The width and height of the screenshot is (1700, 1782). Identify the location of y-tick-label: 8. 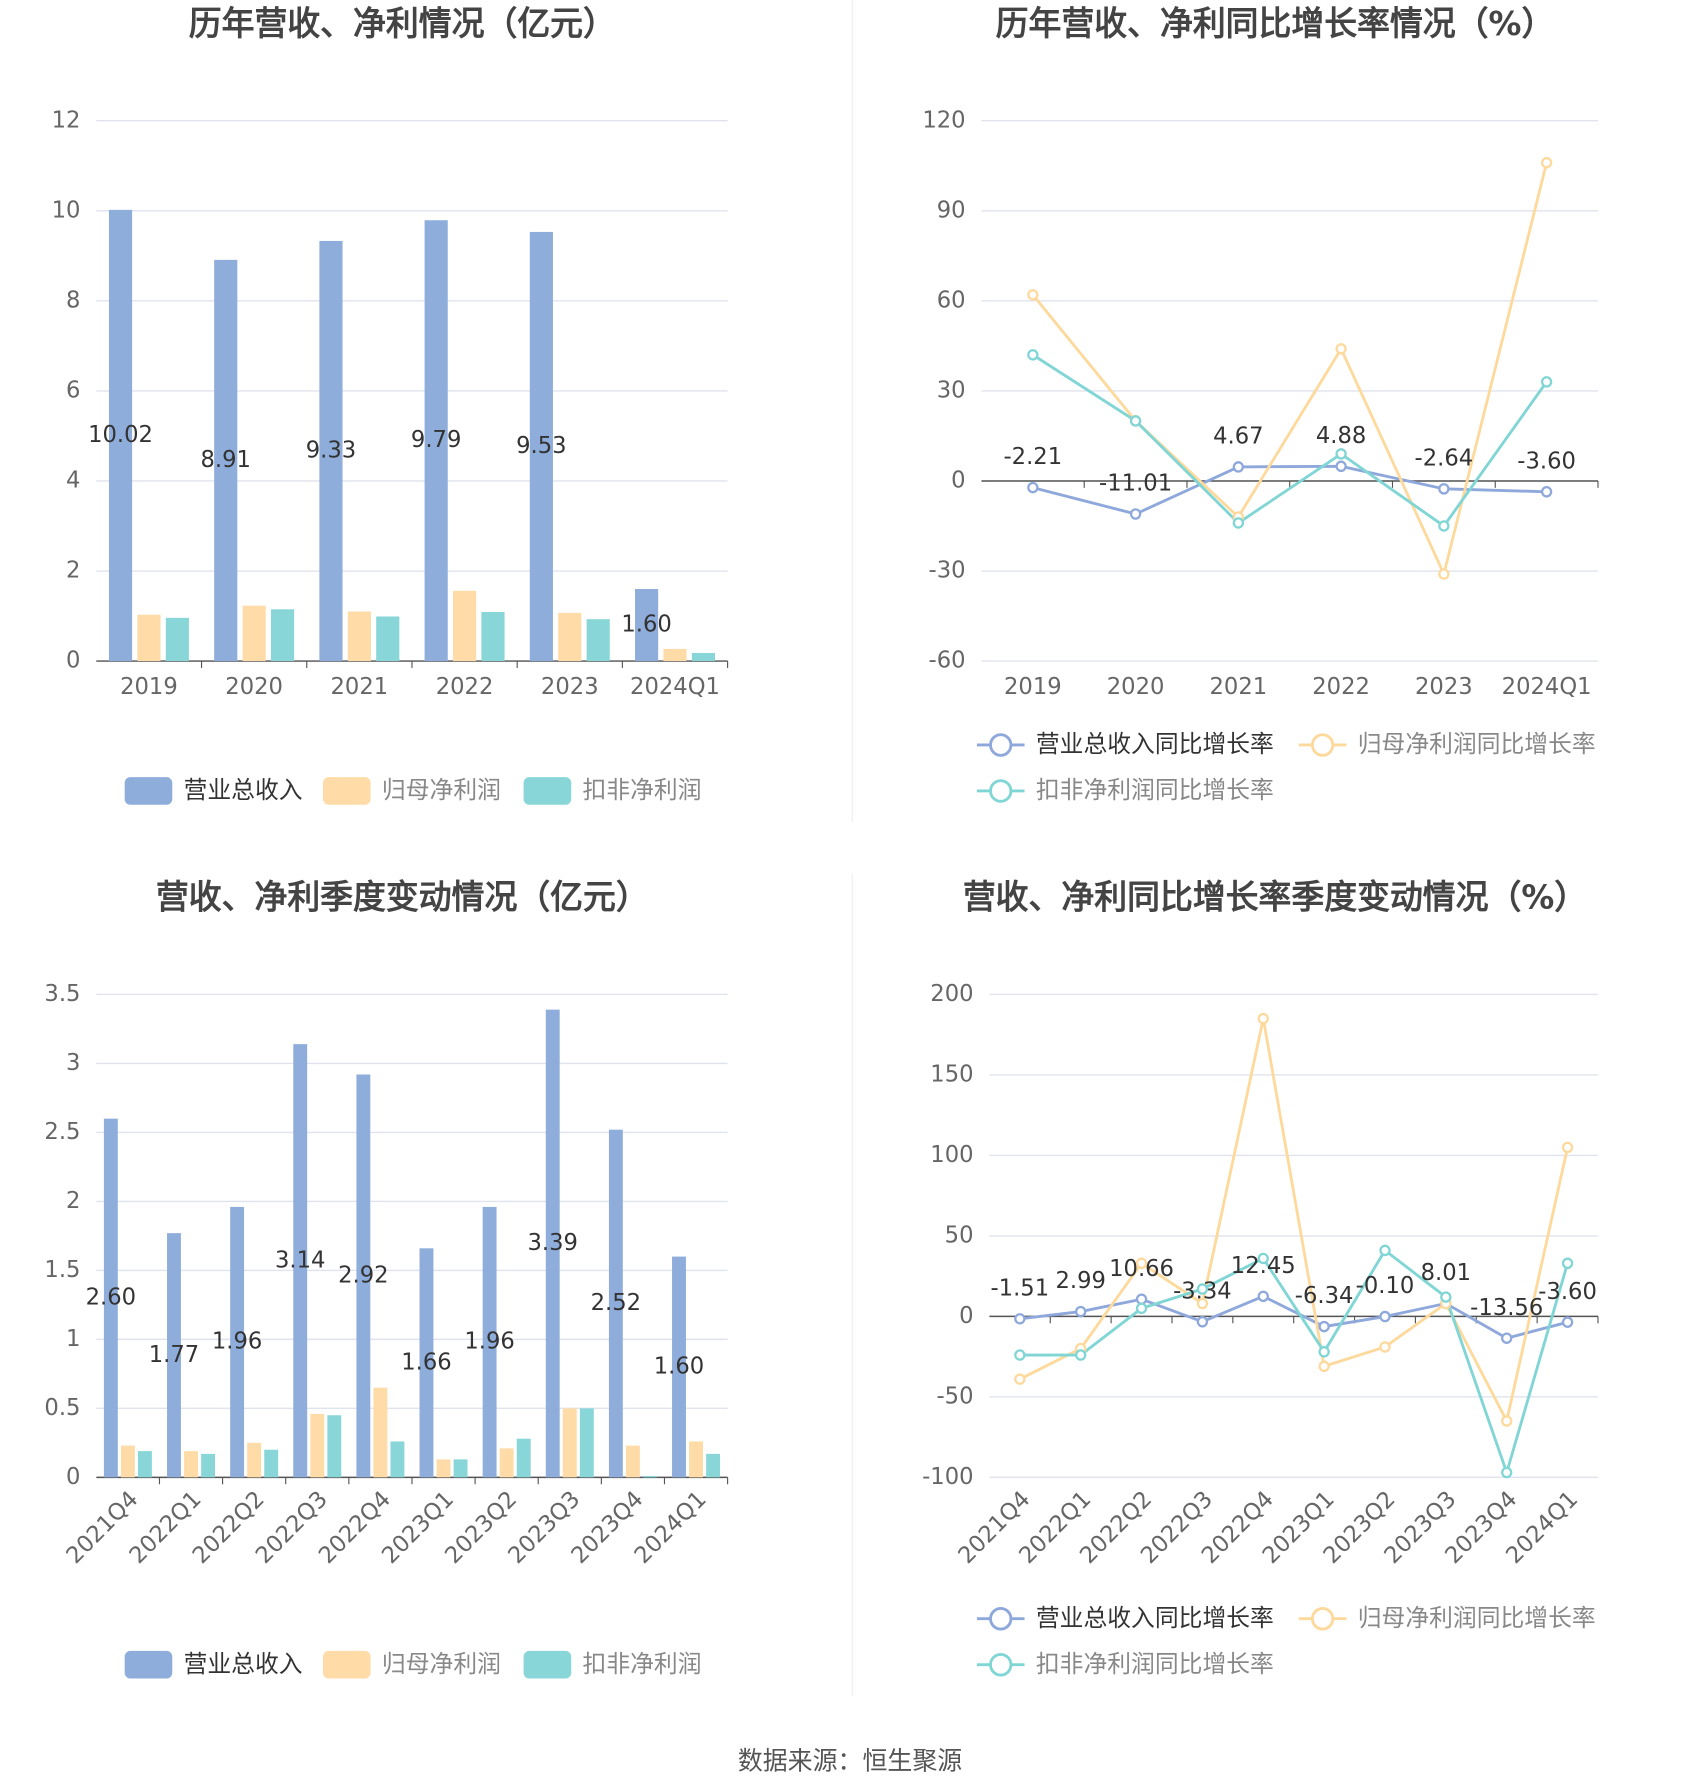
(73, 300).